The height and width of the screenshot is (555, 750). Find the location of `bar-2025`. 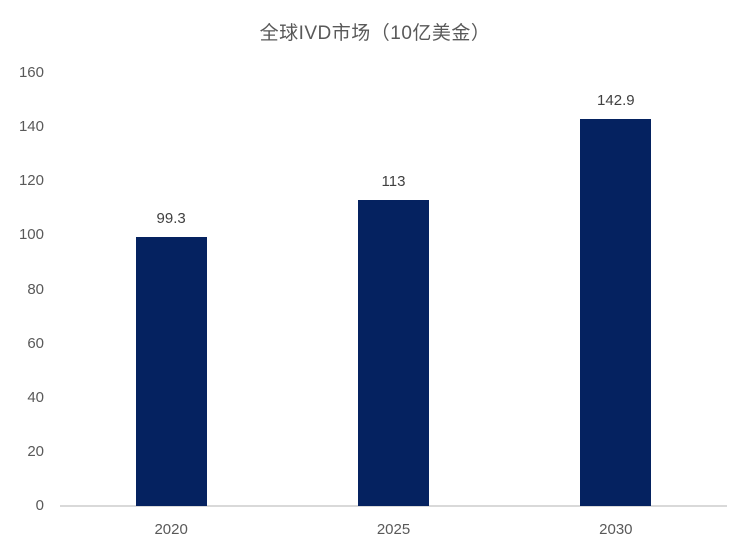

bar-2025 is located at coordinates (393, 353).